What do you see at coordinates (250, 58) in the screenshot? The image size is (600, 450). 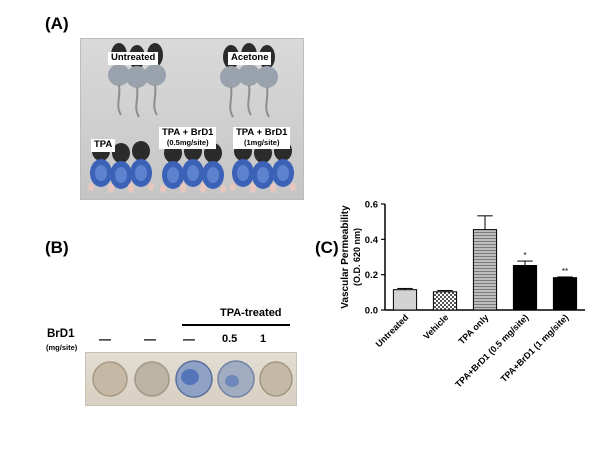 I see `label-acetone: Acetone` at bounding box center [250, 58].